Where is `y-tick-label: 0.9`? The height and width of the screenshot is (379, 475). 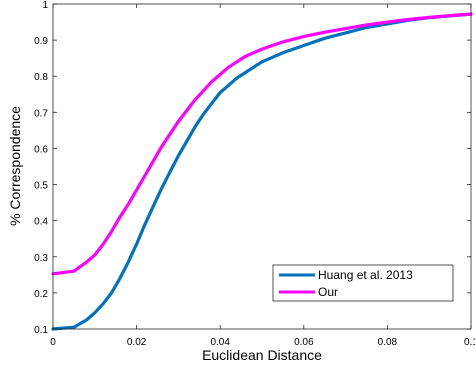 y-tick-label: 0.9 is located at coordinates (41, 41).